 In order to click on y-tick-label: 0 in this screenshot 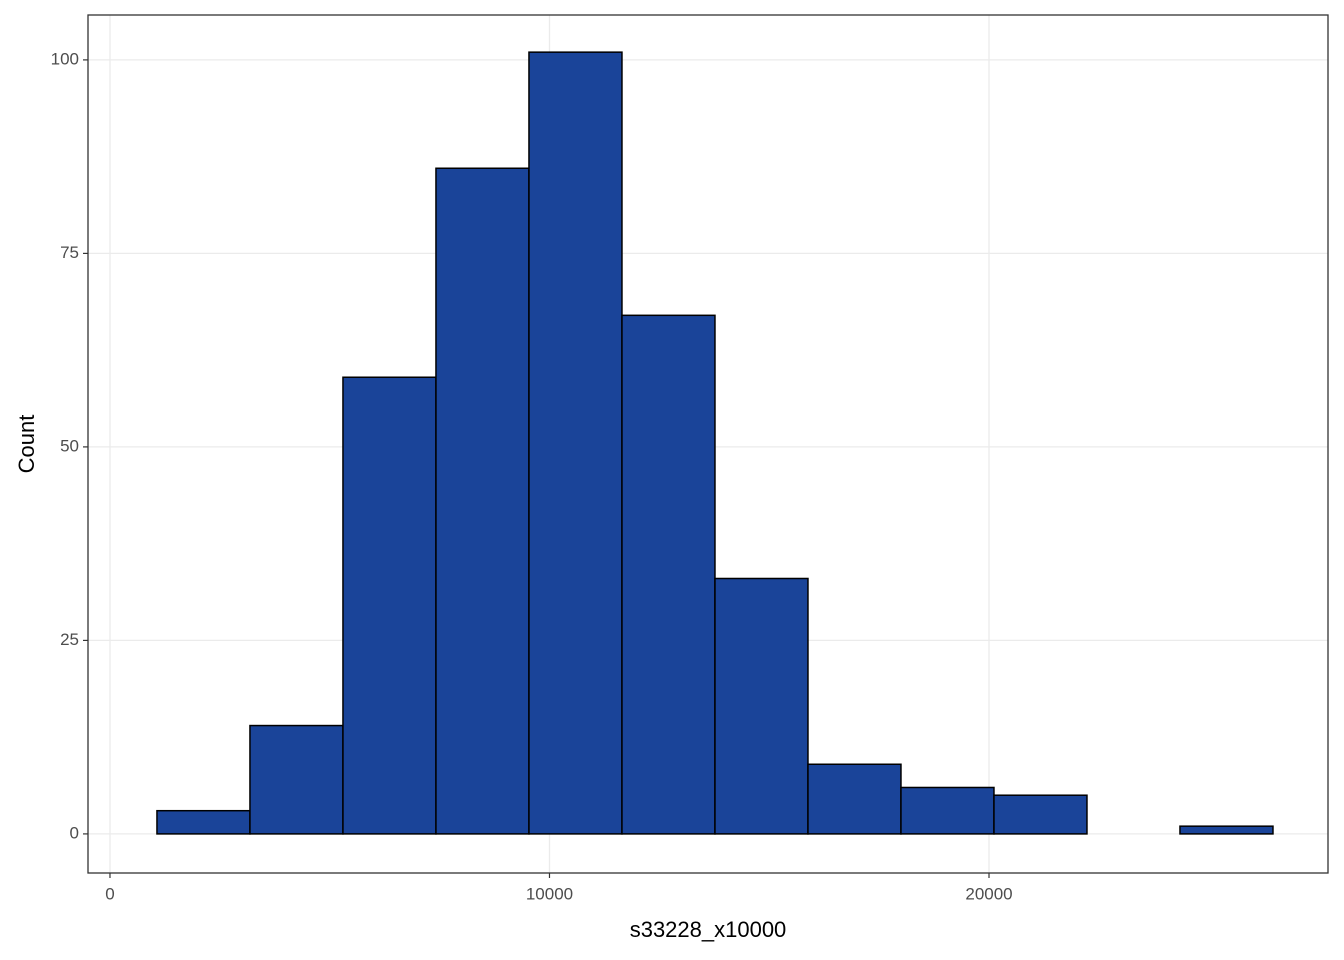, I will do `click(74, 832)`.